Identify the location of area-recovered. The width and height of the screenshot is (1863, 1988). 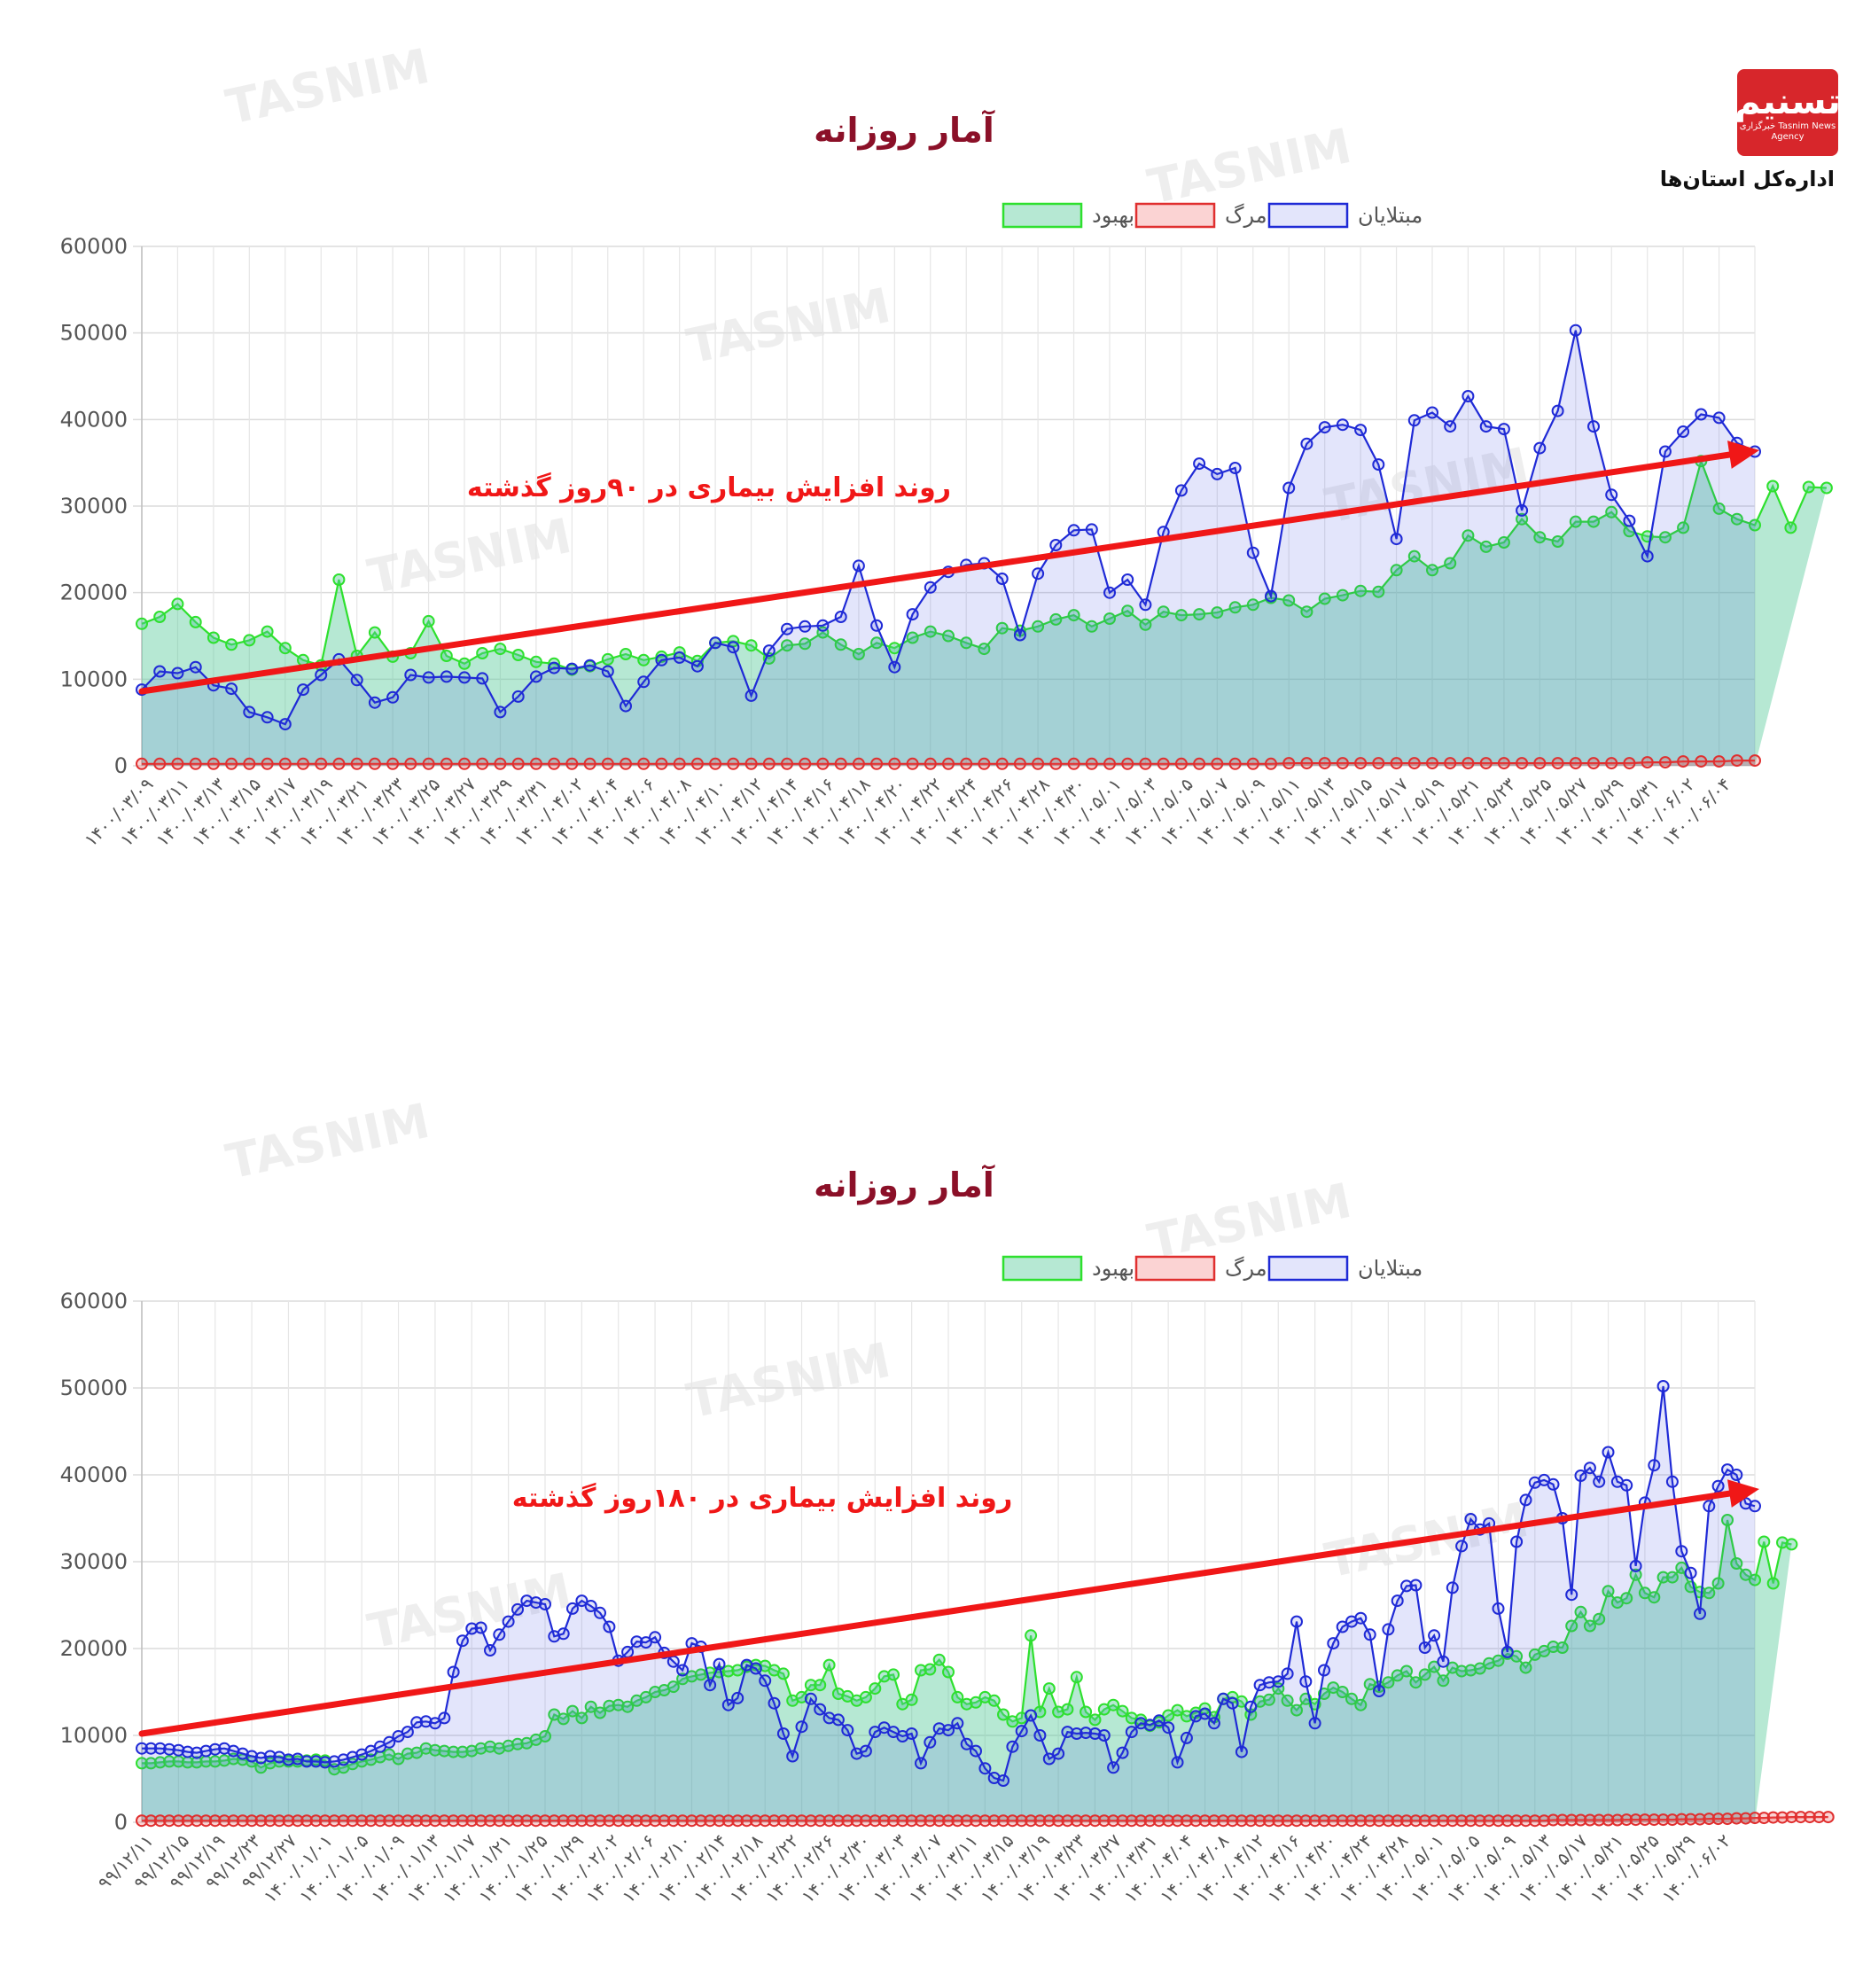
(984, 613).